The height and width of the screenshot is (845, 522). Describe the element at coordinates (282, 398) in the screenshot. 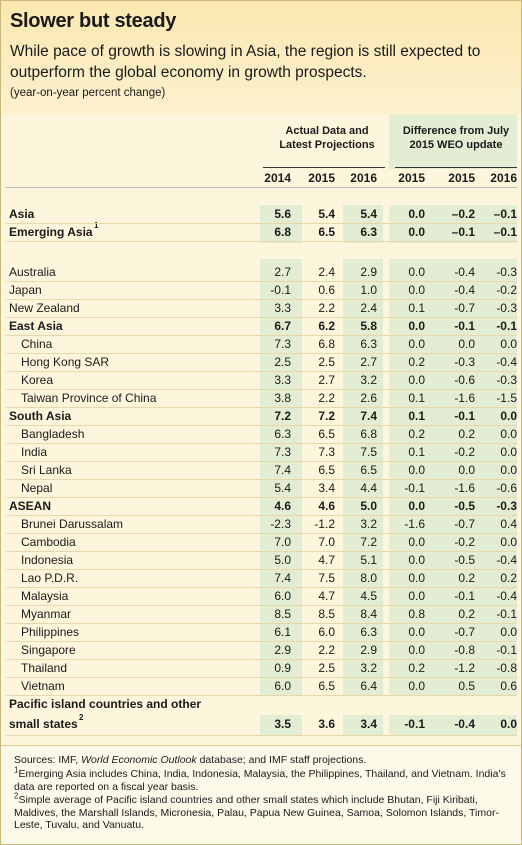

I see `table-cell: 3.8` at that location.